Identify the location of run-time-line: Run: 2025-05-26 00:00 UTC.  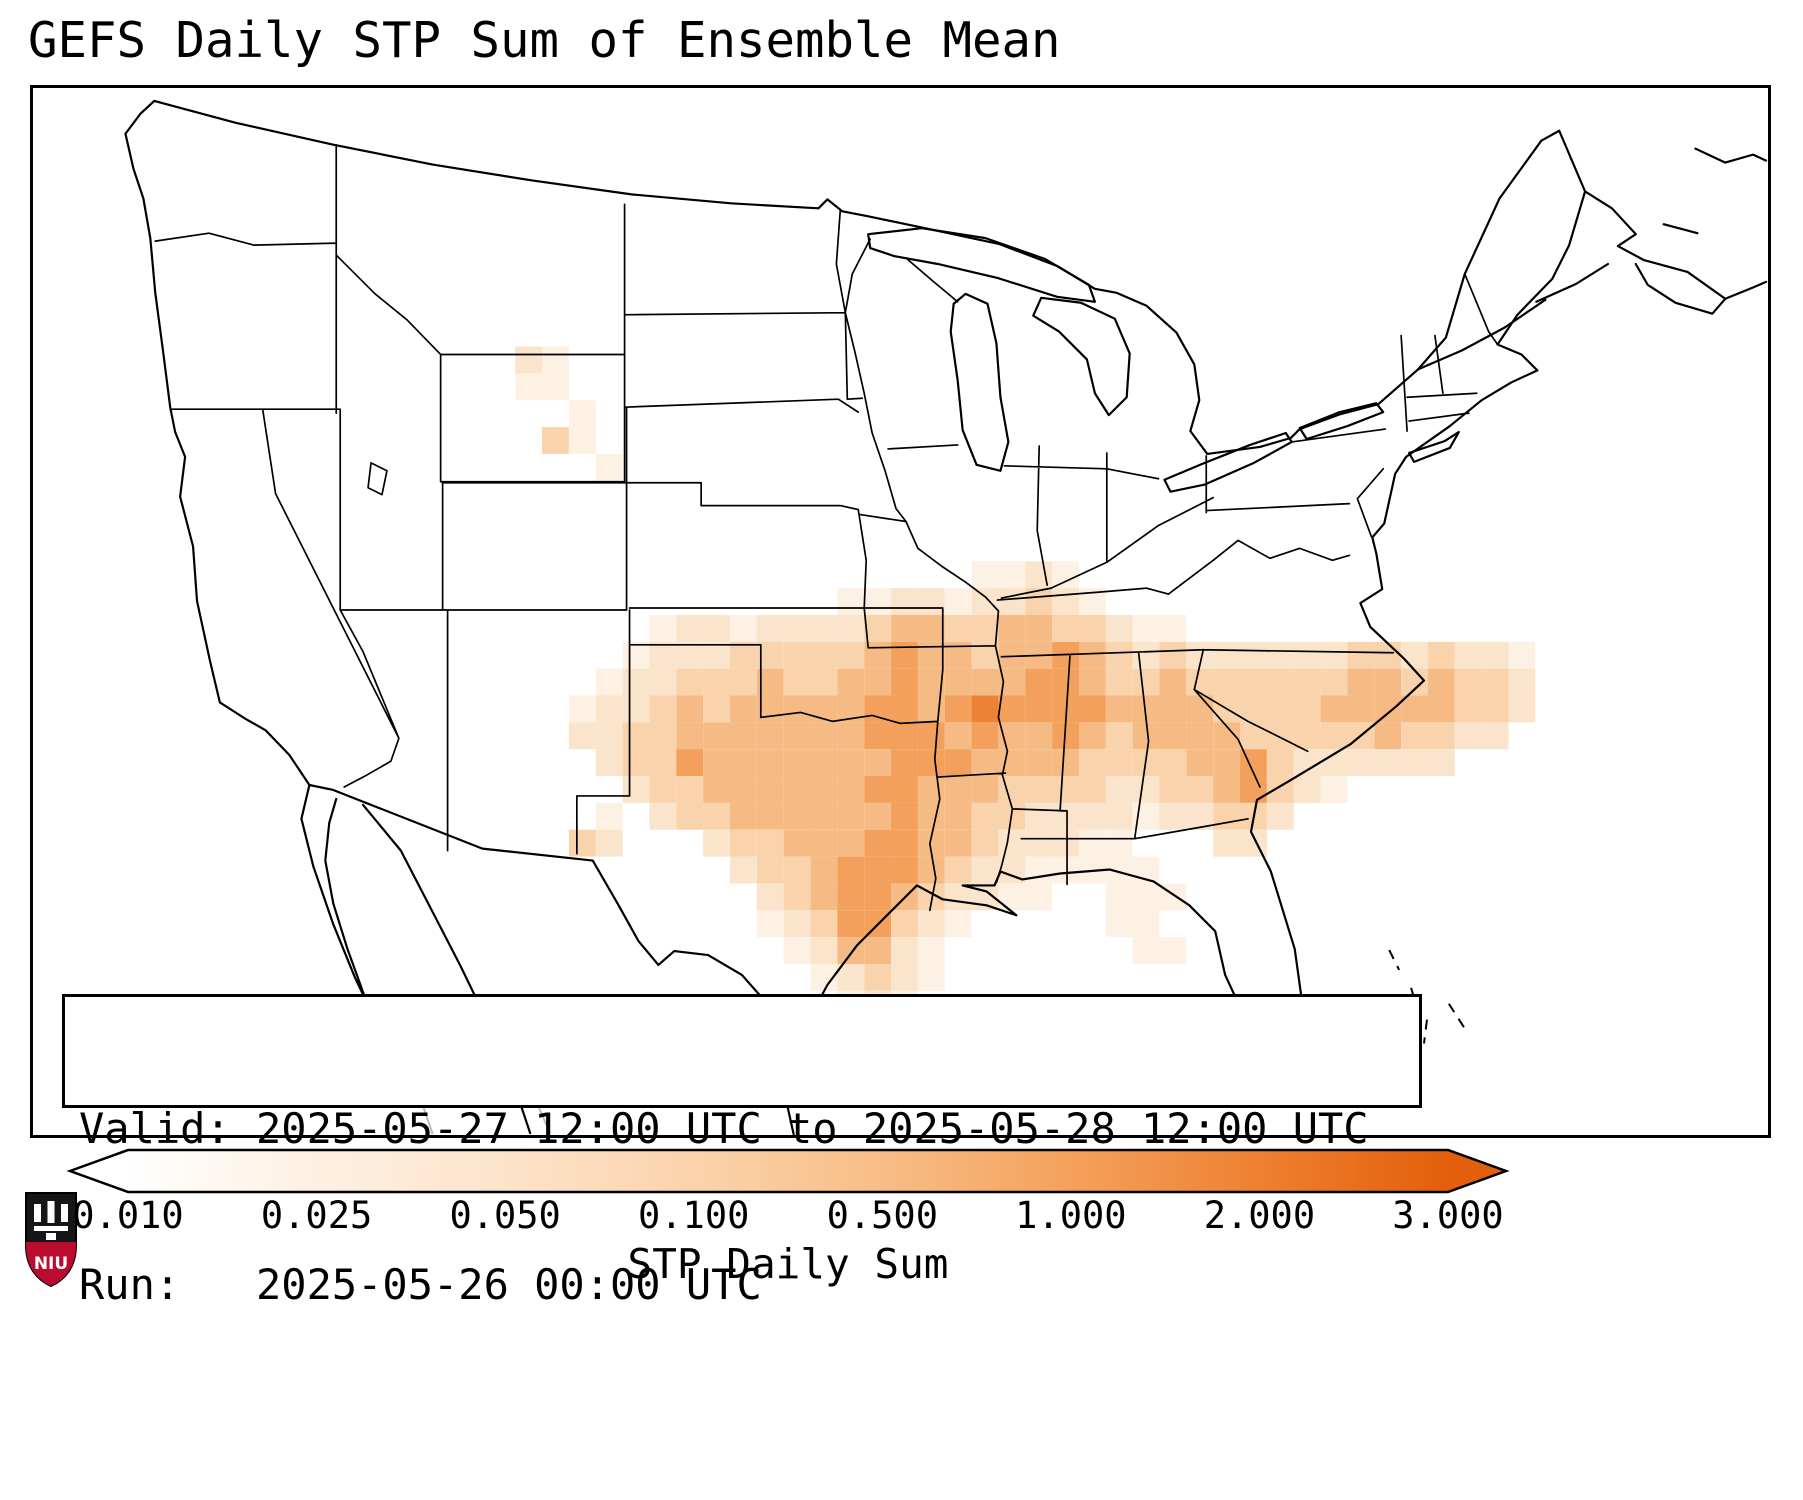
(420, 1284).